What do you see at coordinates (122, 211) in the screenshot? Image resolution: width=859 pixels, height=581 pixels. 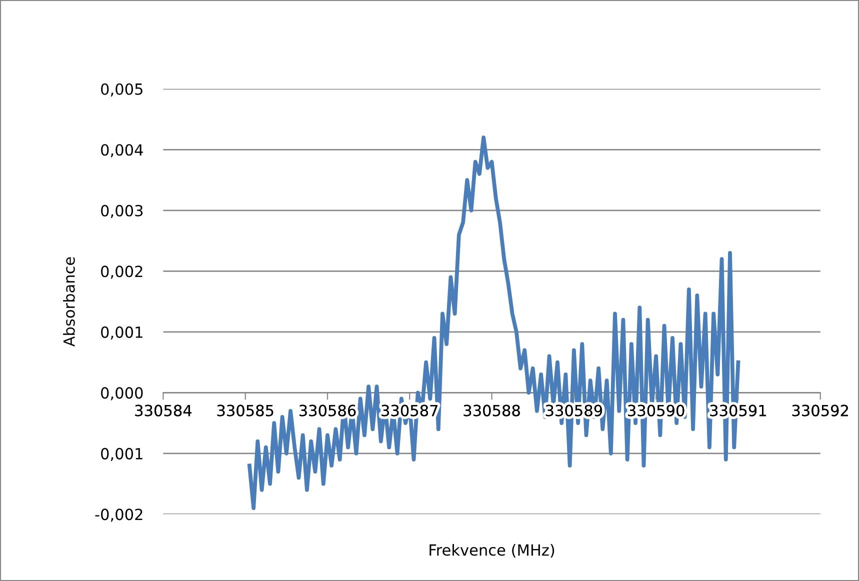 I see `y-tick-label: 0,003` at bounding box center [122, 211].